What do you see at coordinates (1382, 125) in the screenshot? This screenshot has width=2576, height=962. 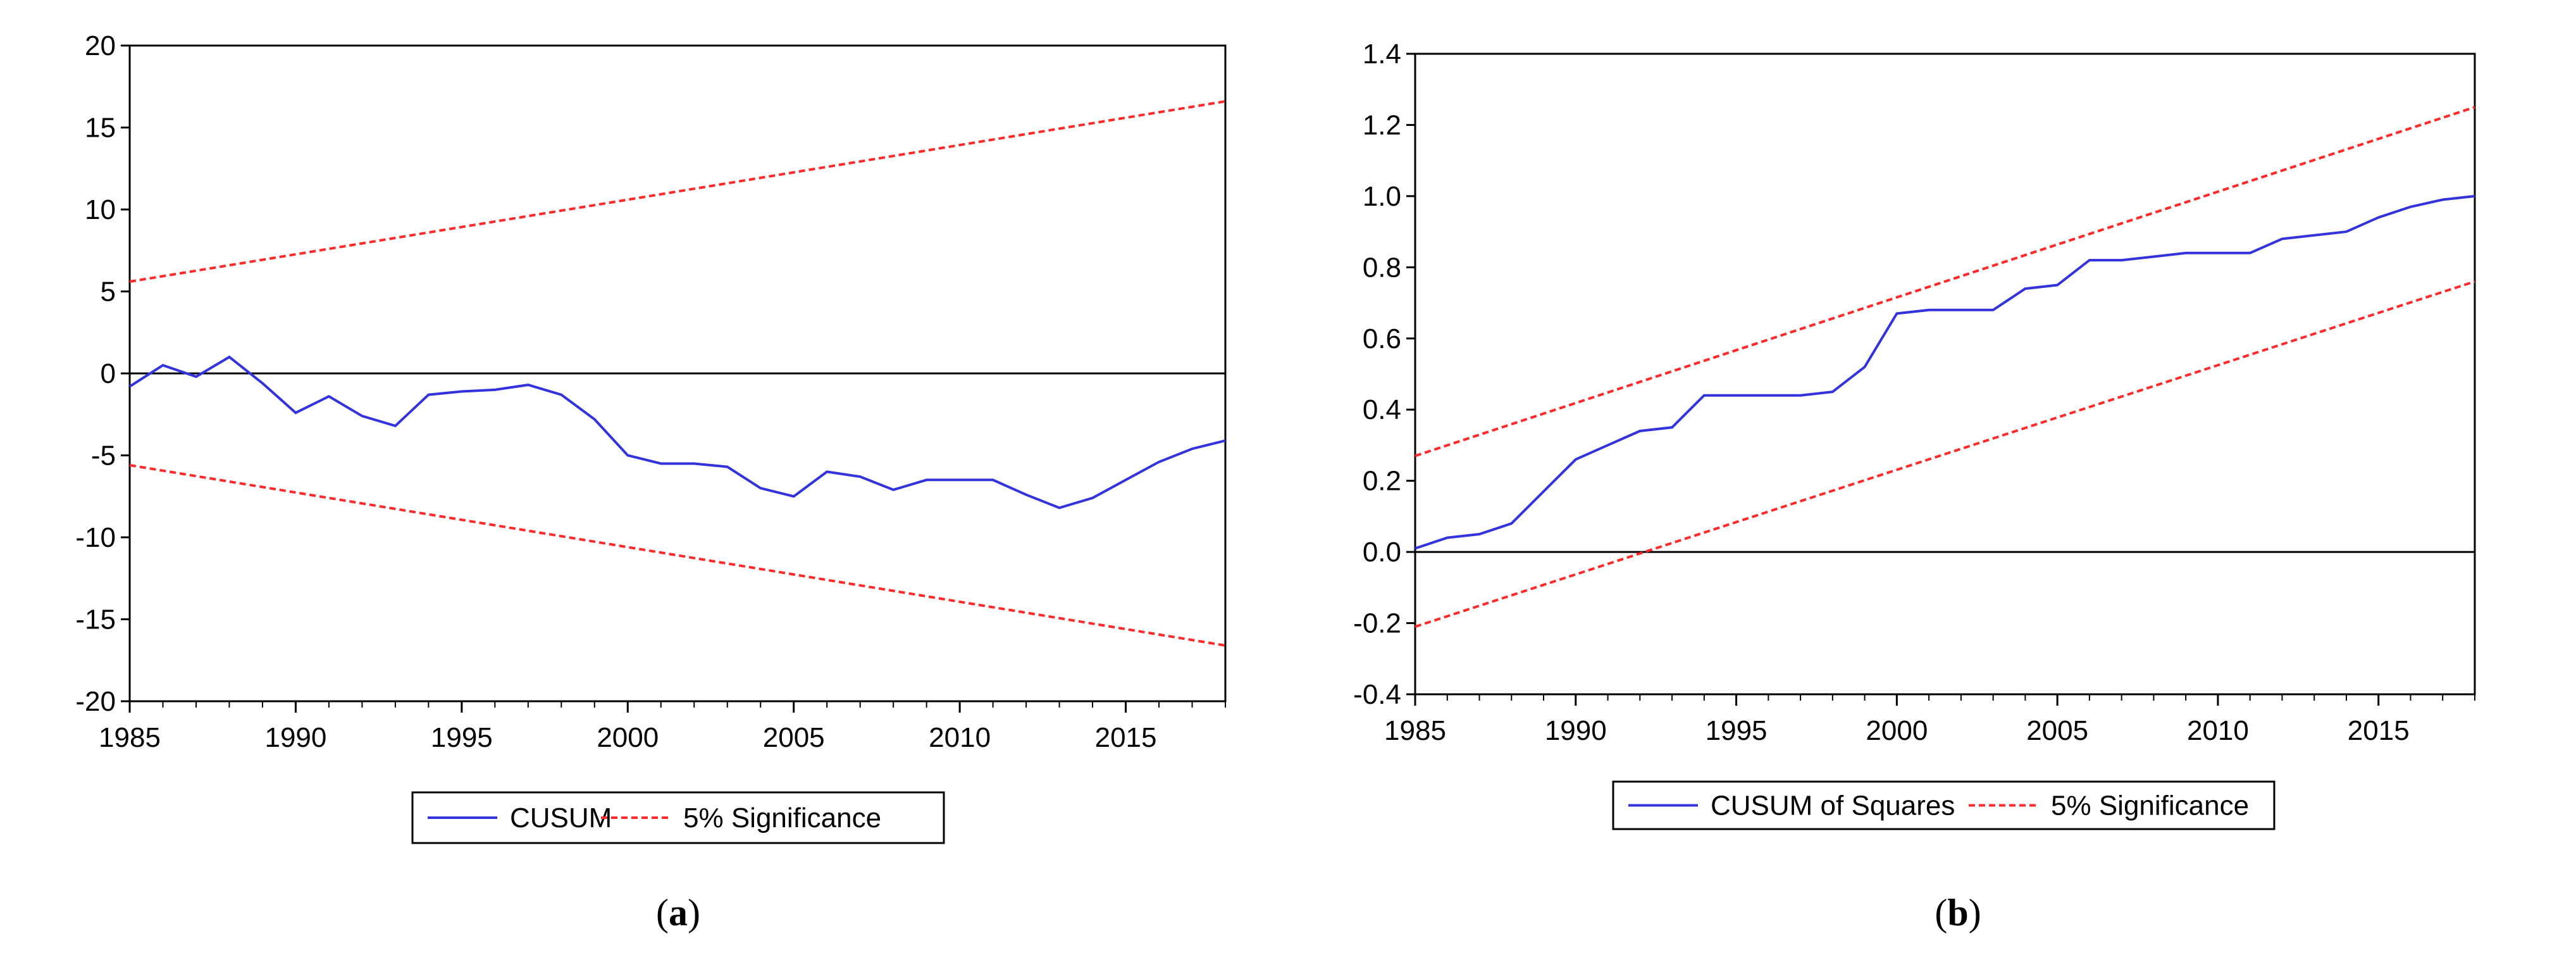 I see `y-tick-label: 1.2` at bounding box center [1382, 125].